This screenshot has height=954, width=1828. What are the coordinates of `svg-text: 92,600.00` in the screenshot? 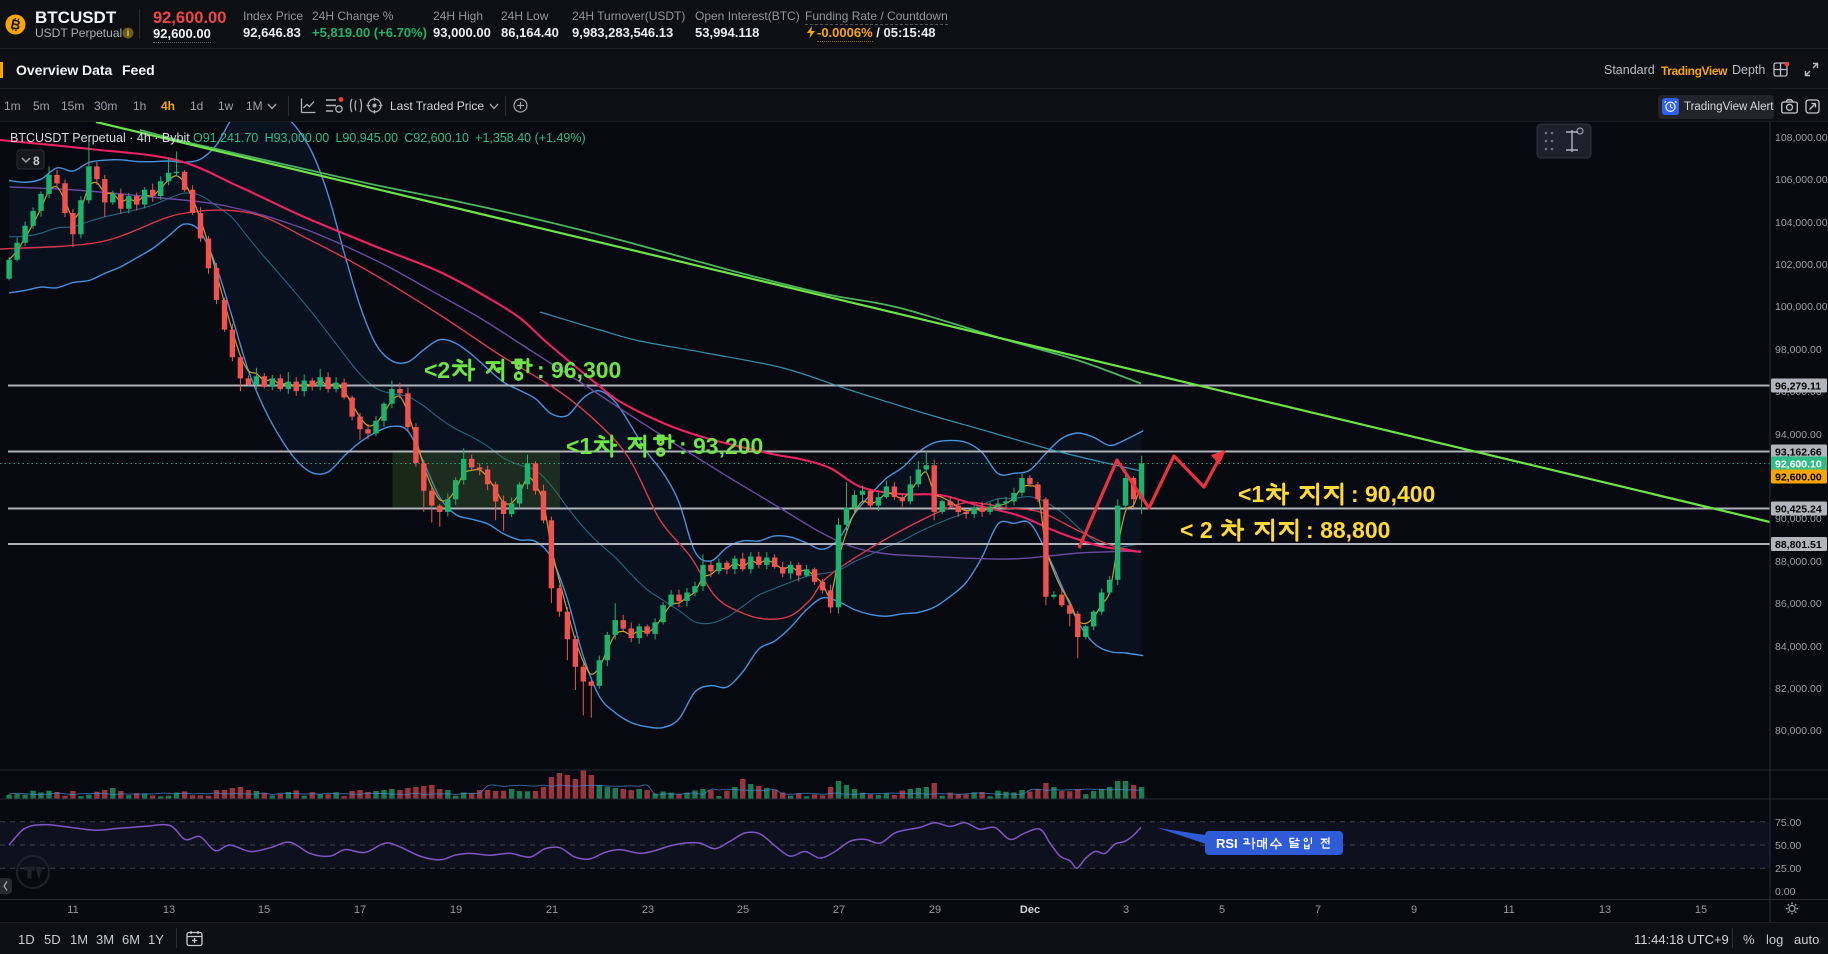 It's located at (1798, 477).